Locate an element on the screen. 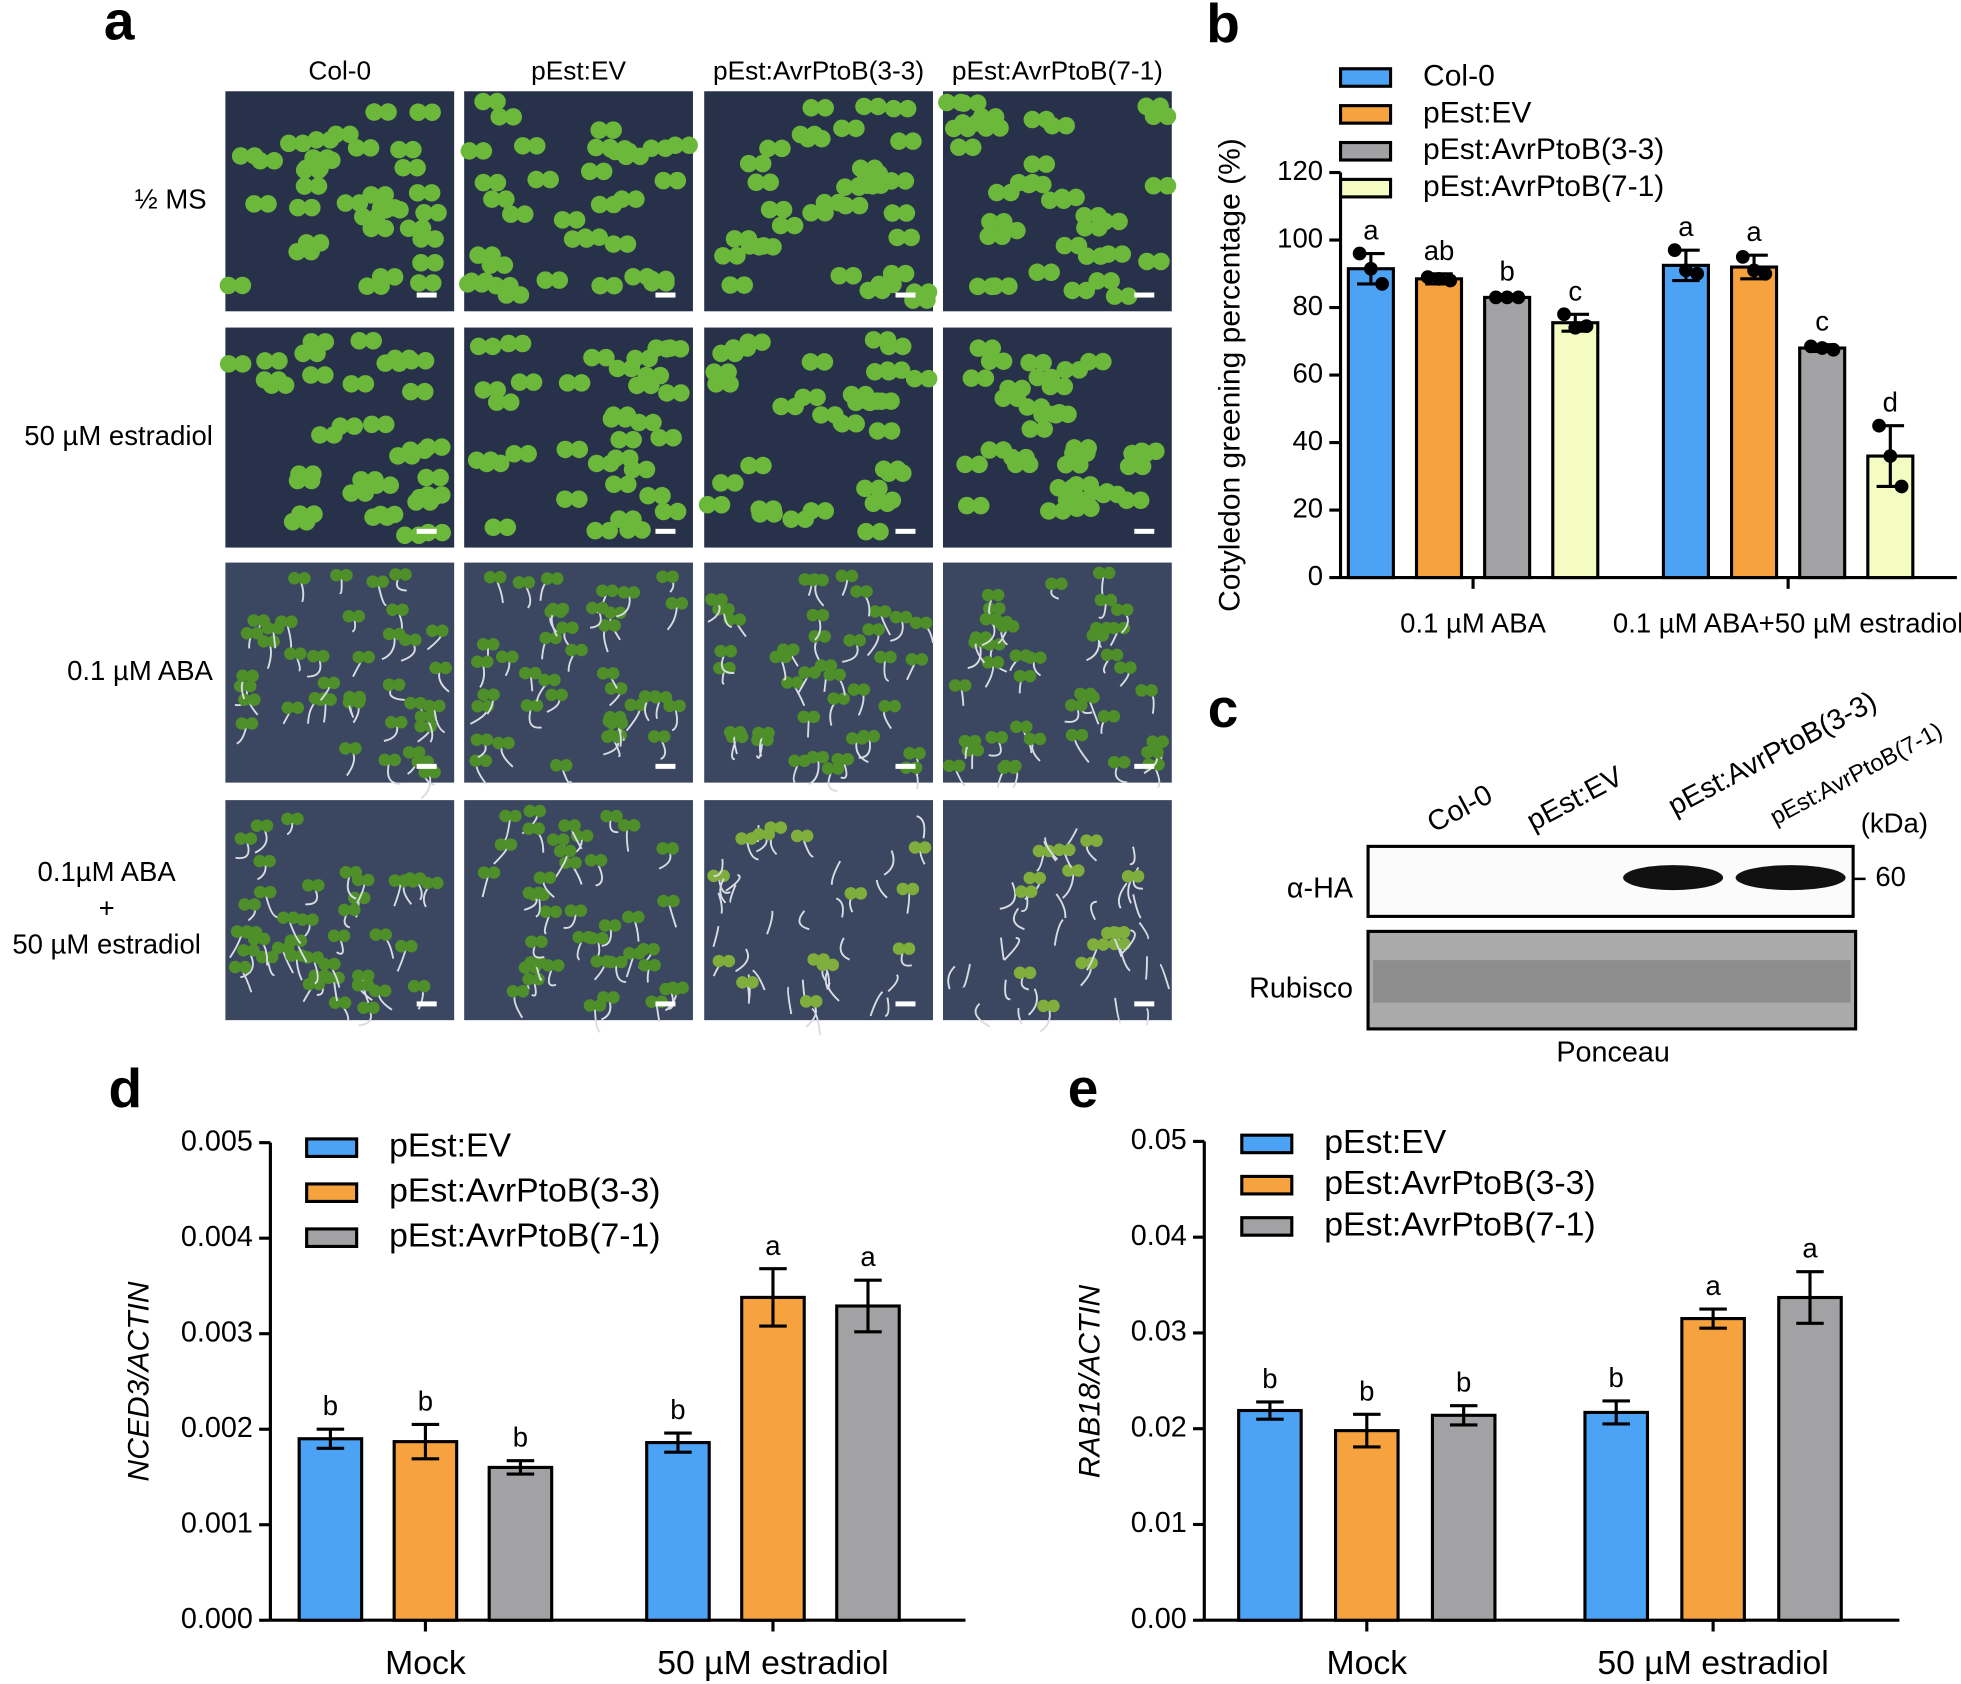 The width and height of the screenshot is (1961, 1684). legend-swatch is located at coordinates (1267, 1185).